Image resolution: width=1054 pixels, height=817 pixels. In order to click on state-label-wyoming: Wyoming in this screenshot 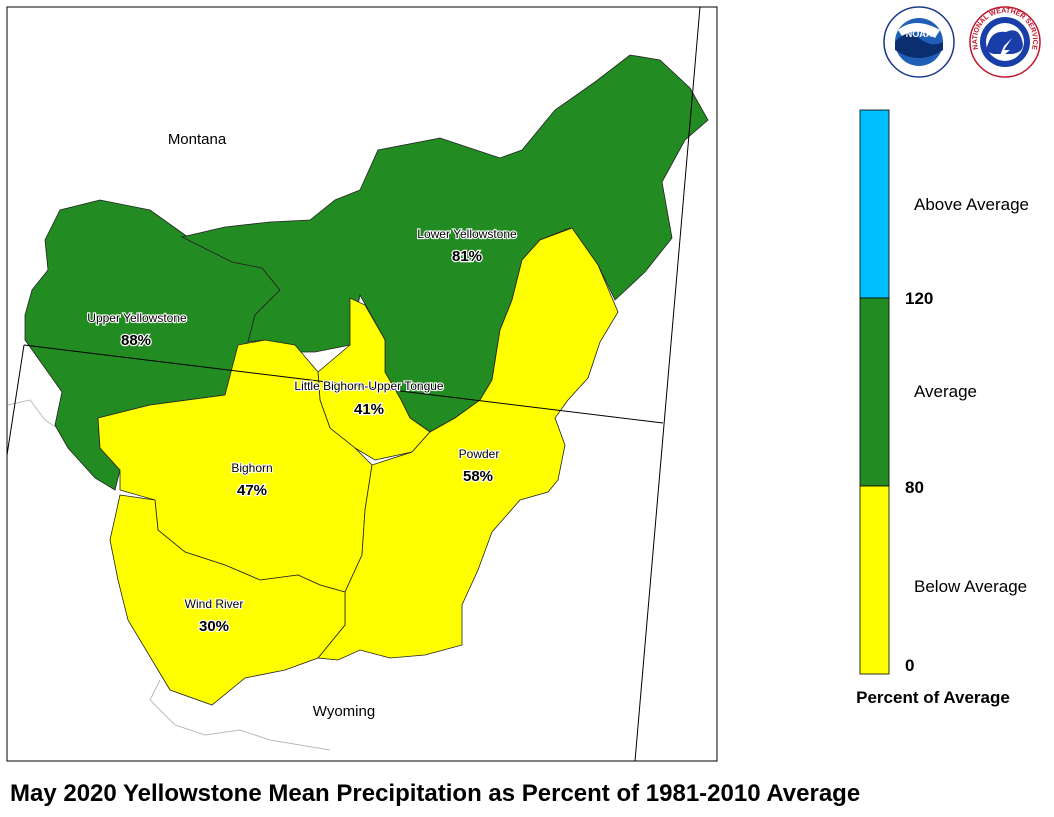, I will do `click(344, 711)`.